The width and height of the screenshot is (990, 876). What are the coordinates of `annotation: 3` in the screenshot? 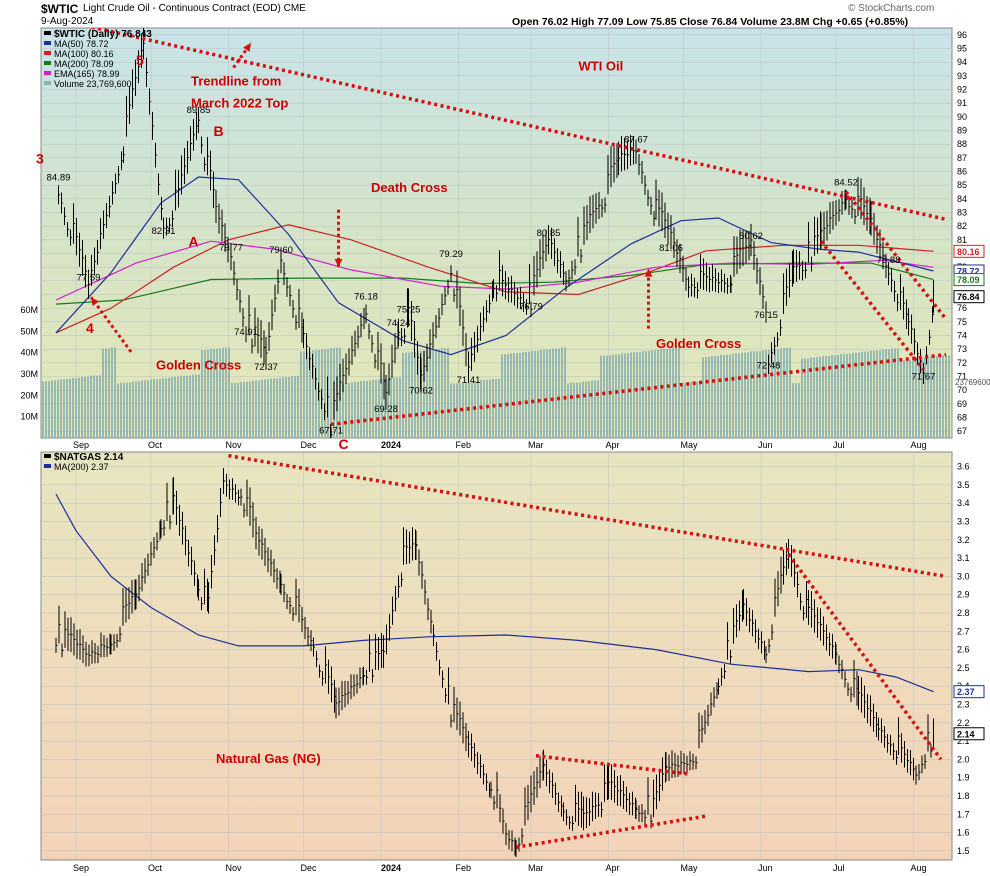 It's located at (40, 158).